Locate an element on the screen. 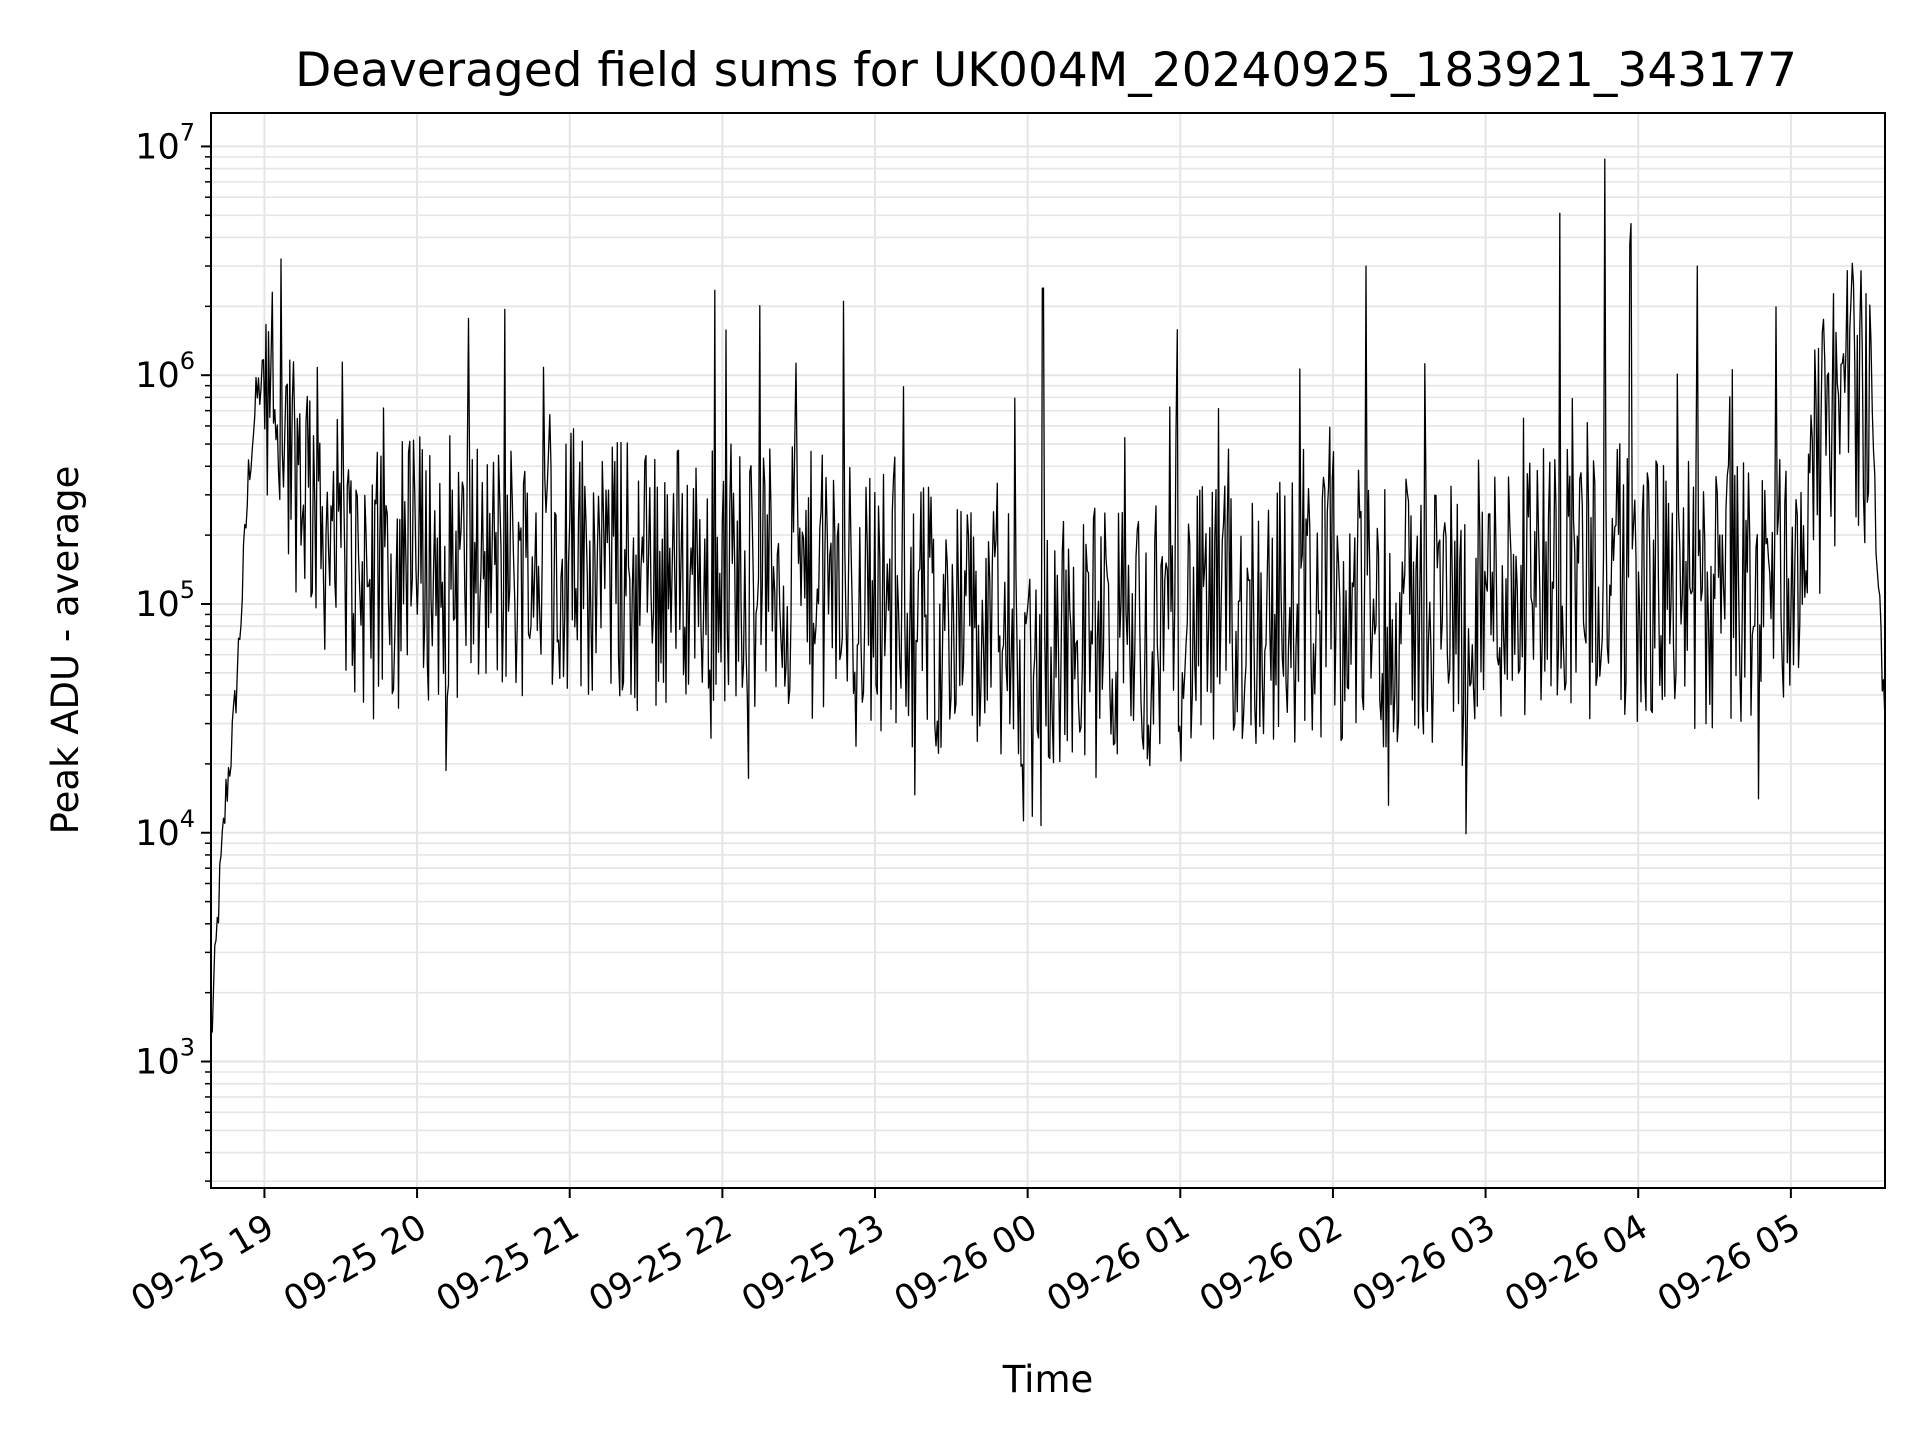  y-tick-label: 10³ is located at coordinates (165, 1058).